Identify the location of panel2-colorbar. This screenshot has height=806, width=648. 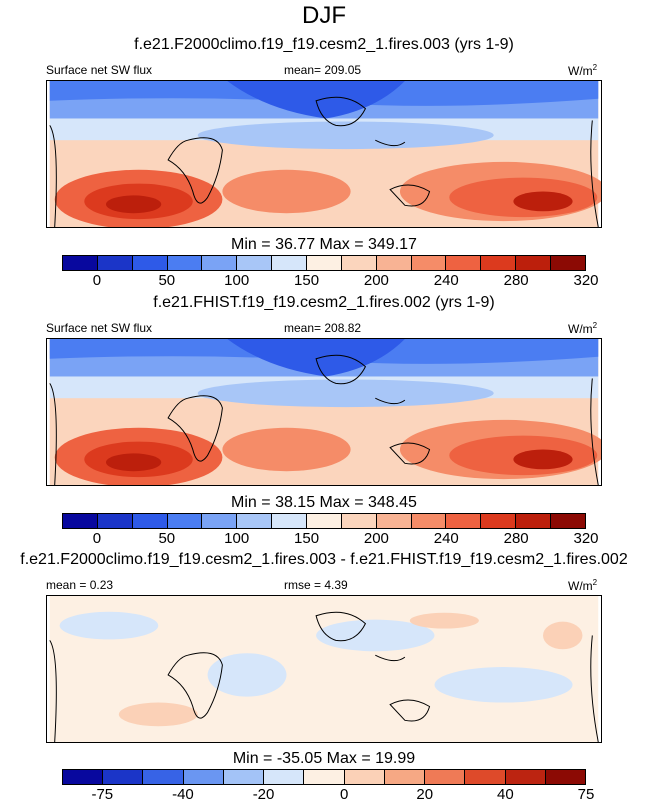
(324, 521).